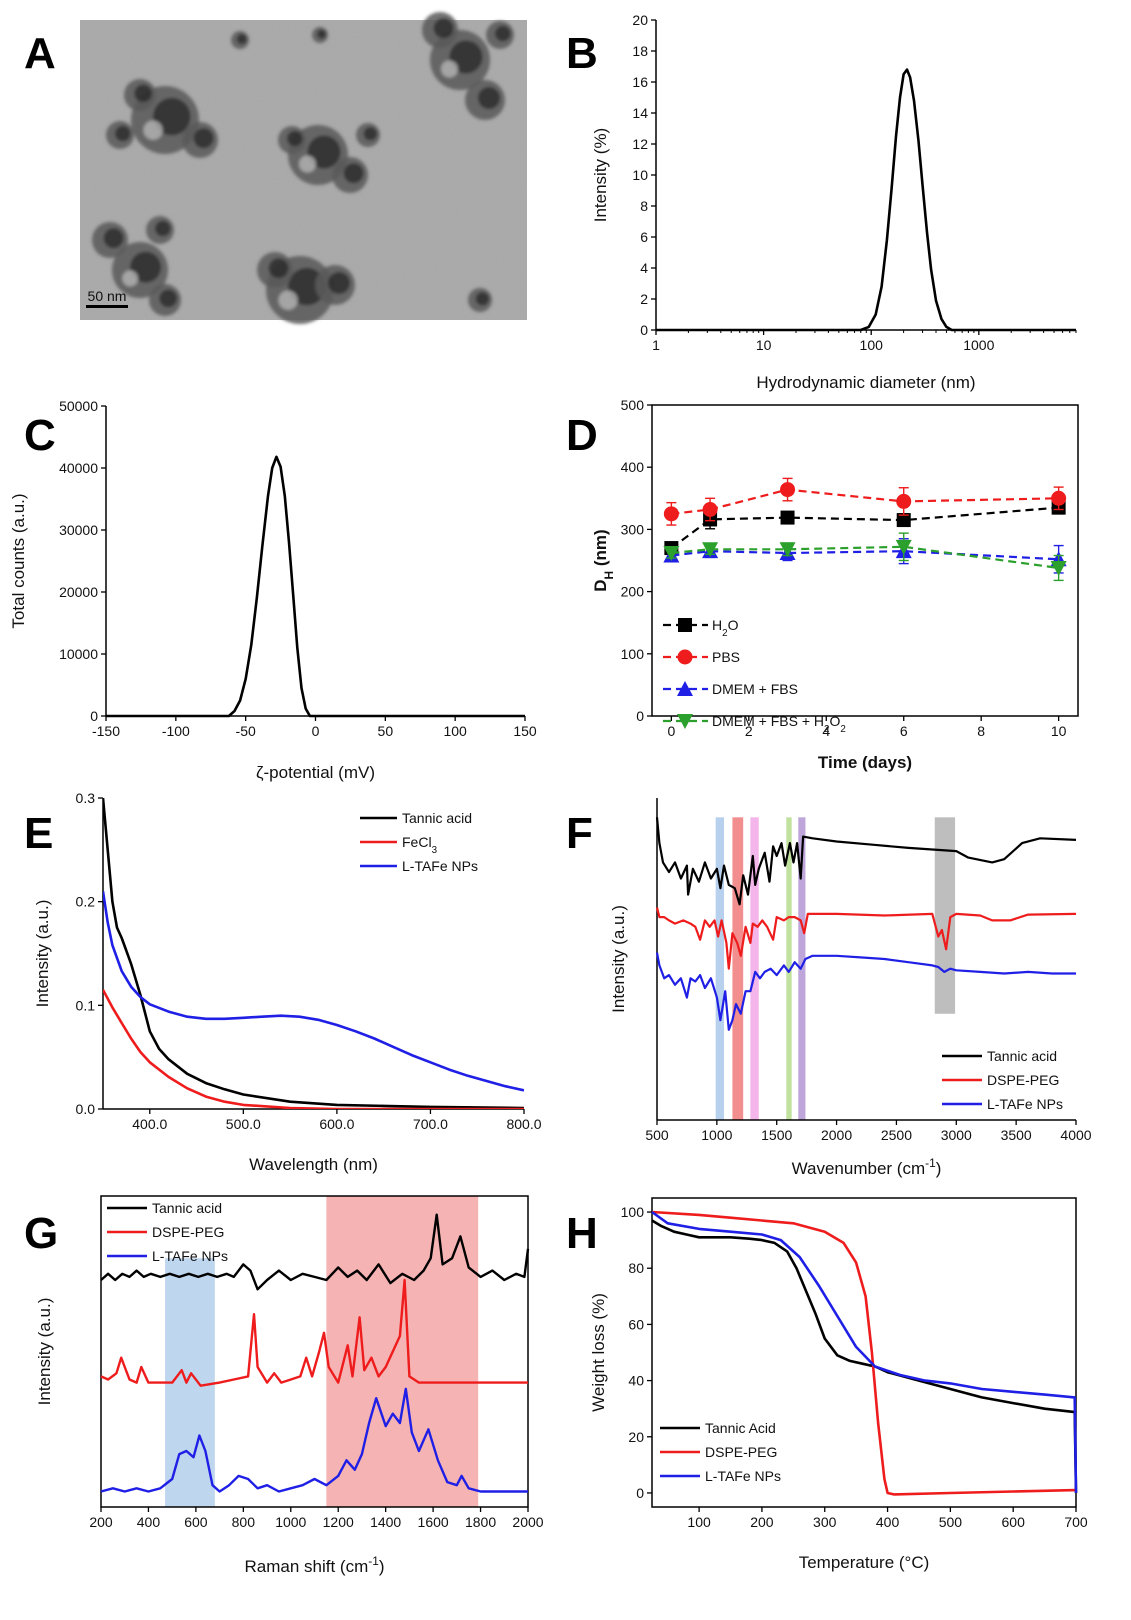 This screenshot has height=1620, width=1131. What do you see at coordinates (313, 1164) in the screenshot?
I see `x-axis-label: Wavelength (nm)` at bounding box center [313, 1164].